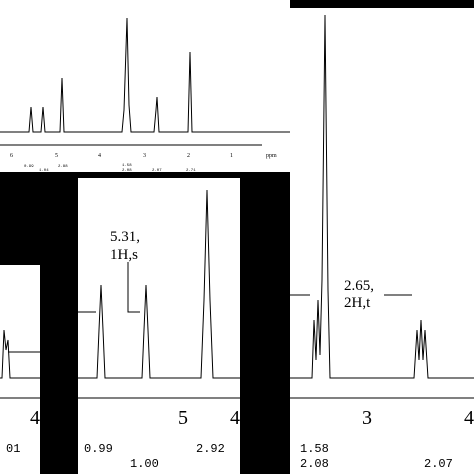  What do you see at coordinates (188, 156) in the screenshot?
I see `axis-label: 2` at bounding box center [188, 156].